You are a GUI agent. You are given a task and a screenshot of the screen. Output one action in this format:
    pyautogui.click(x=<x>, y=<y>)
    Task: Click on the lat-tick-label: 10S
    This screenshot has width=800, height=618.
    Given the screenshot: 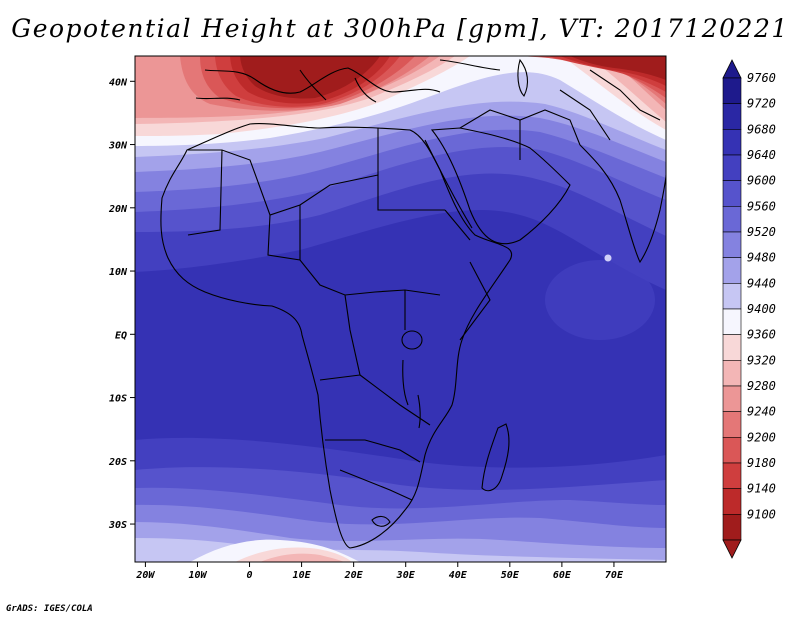 What is the action you would take?
    pyautogui.click(x=118, y=399)
    